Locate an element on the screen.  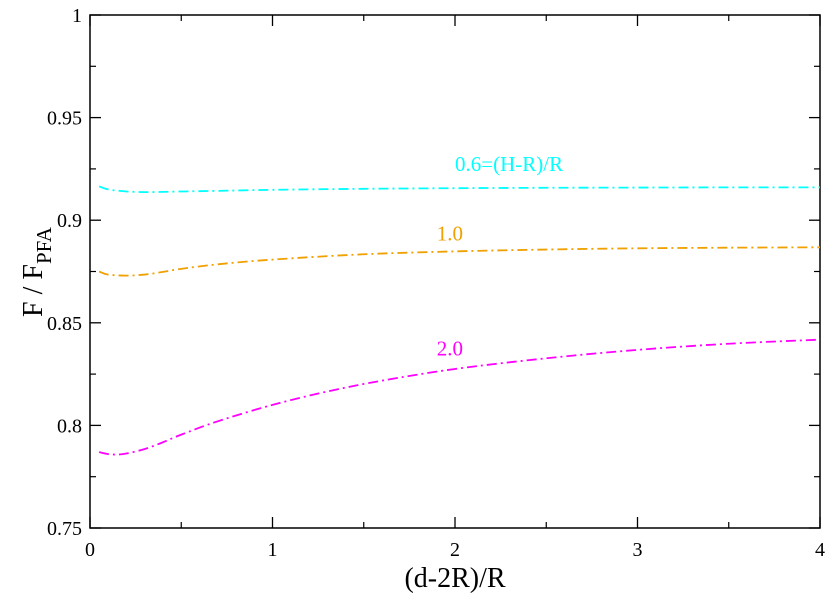
y-tick-label: 0.95 is located at coordinates (64, 119).